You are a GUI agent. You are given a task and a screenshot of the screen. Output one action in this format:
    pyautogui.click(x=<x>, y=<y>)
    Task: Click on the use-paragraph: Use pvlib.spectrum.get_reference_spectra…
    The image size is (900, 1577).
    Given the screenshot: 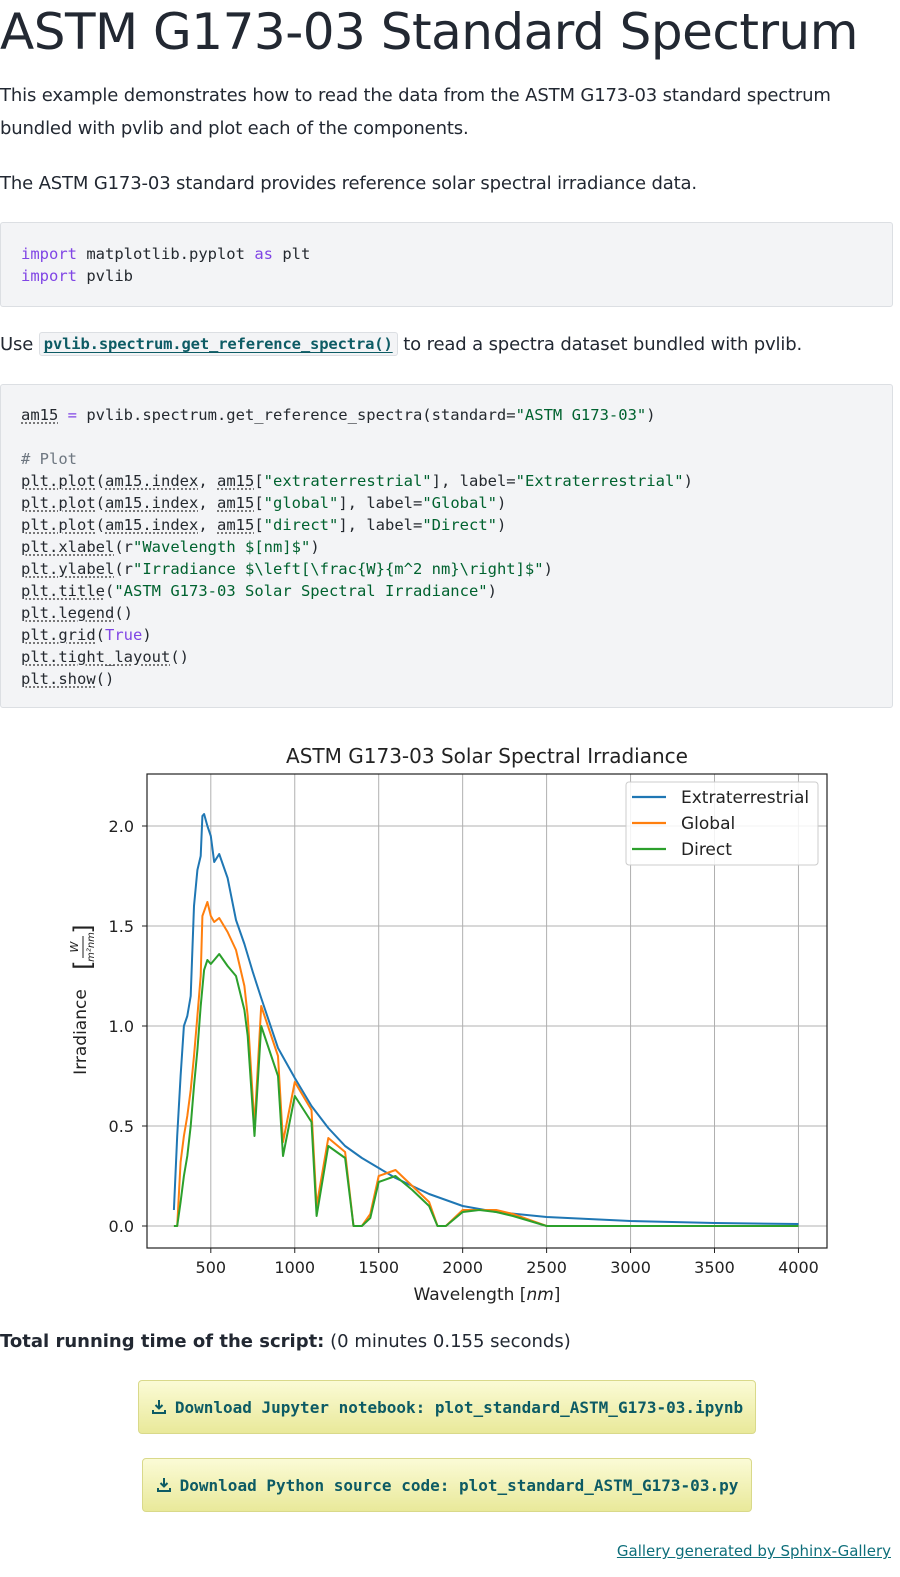 What is the action you would take?
    pyautogui.click(x=401, y=344)
    